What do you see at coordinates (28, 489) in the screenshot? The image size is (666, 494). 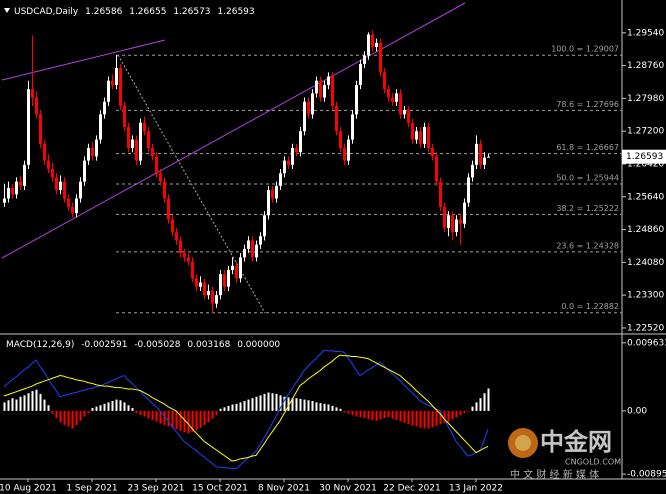 I see `x-tick-label: 10 Aug 2021` at bounding box center [28, 489].